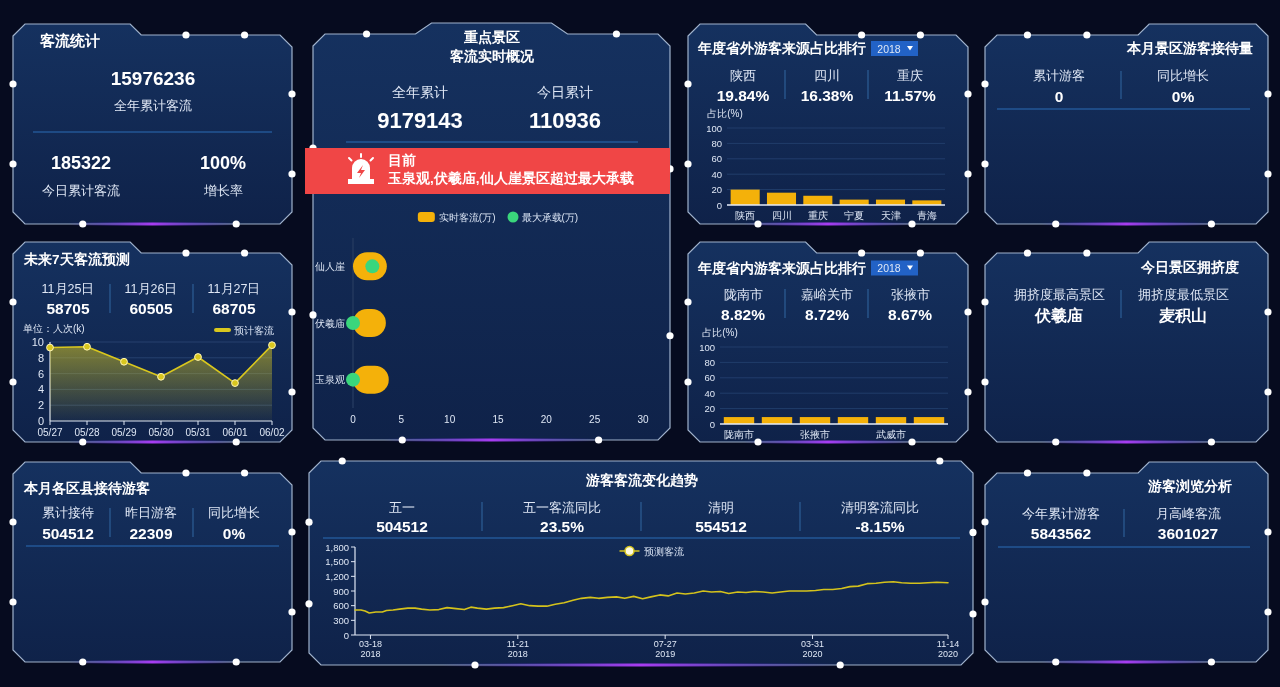  I want to click on x-tick-label: 05/31, so click(198, 432).